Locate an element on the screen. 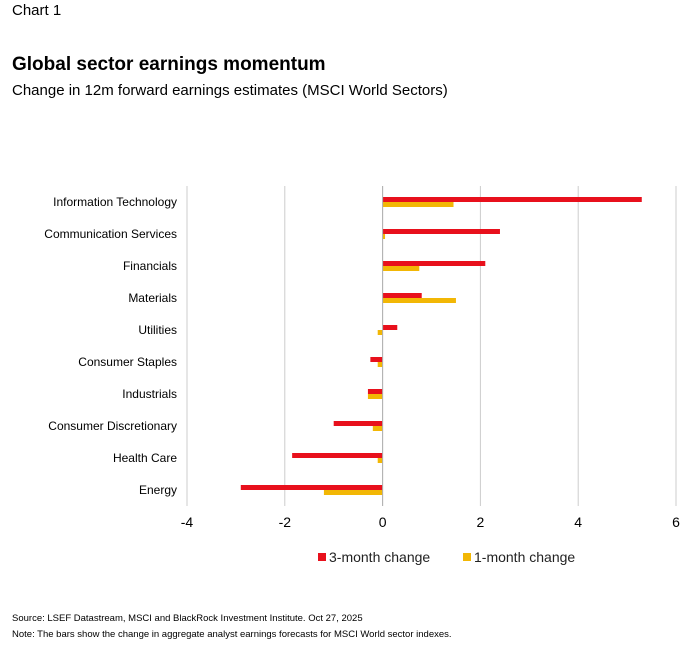  x-tick-label: 6 is located at coordinates (676, 522).